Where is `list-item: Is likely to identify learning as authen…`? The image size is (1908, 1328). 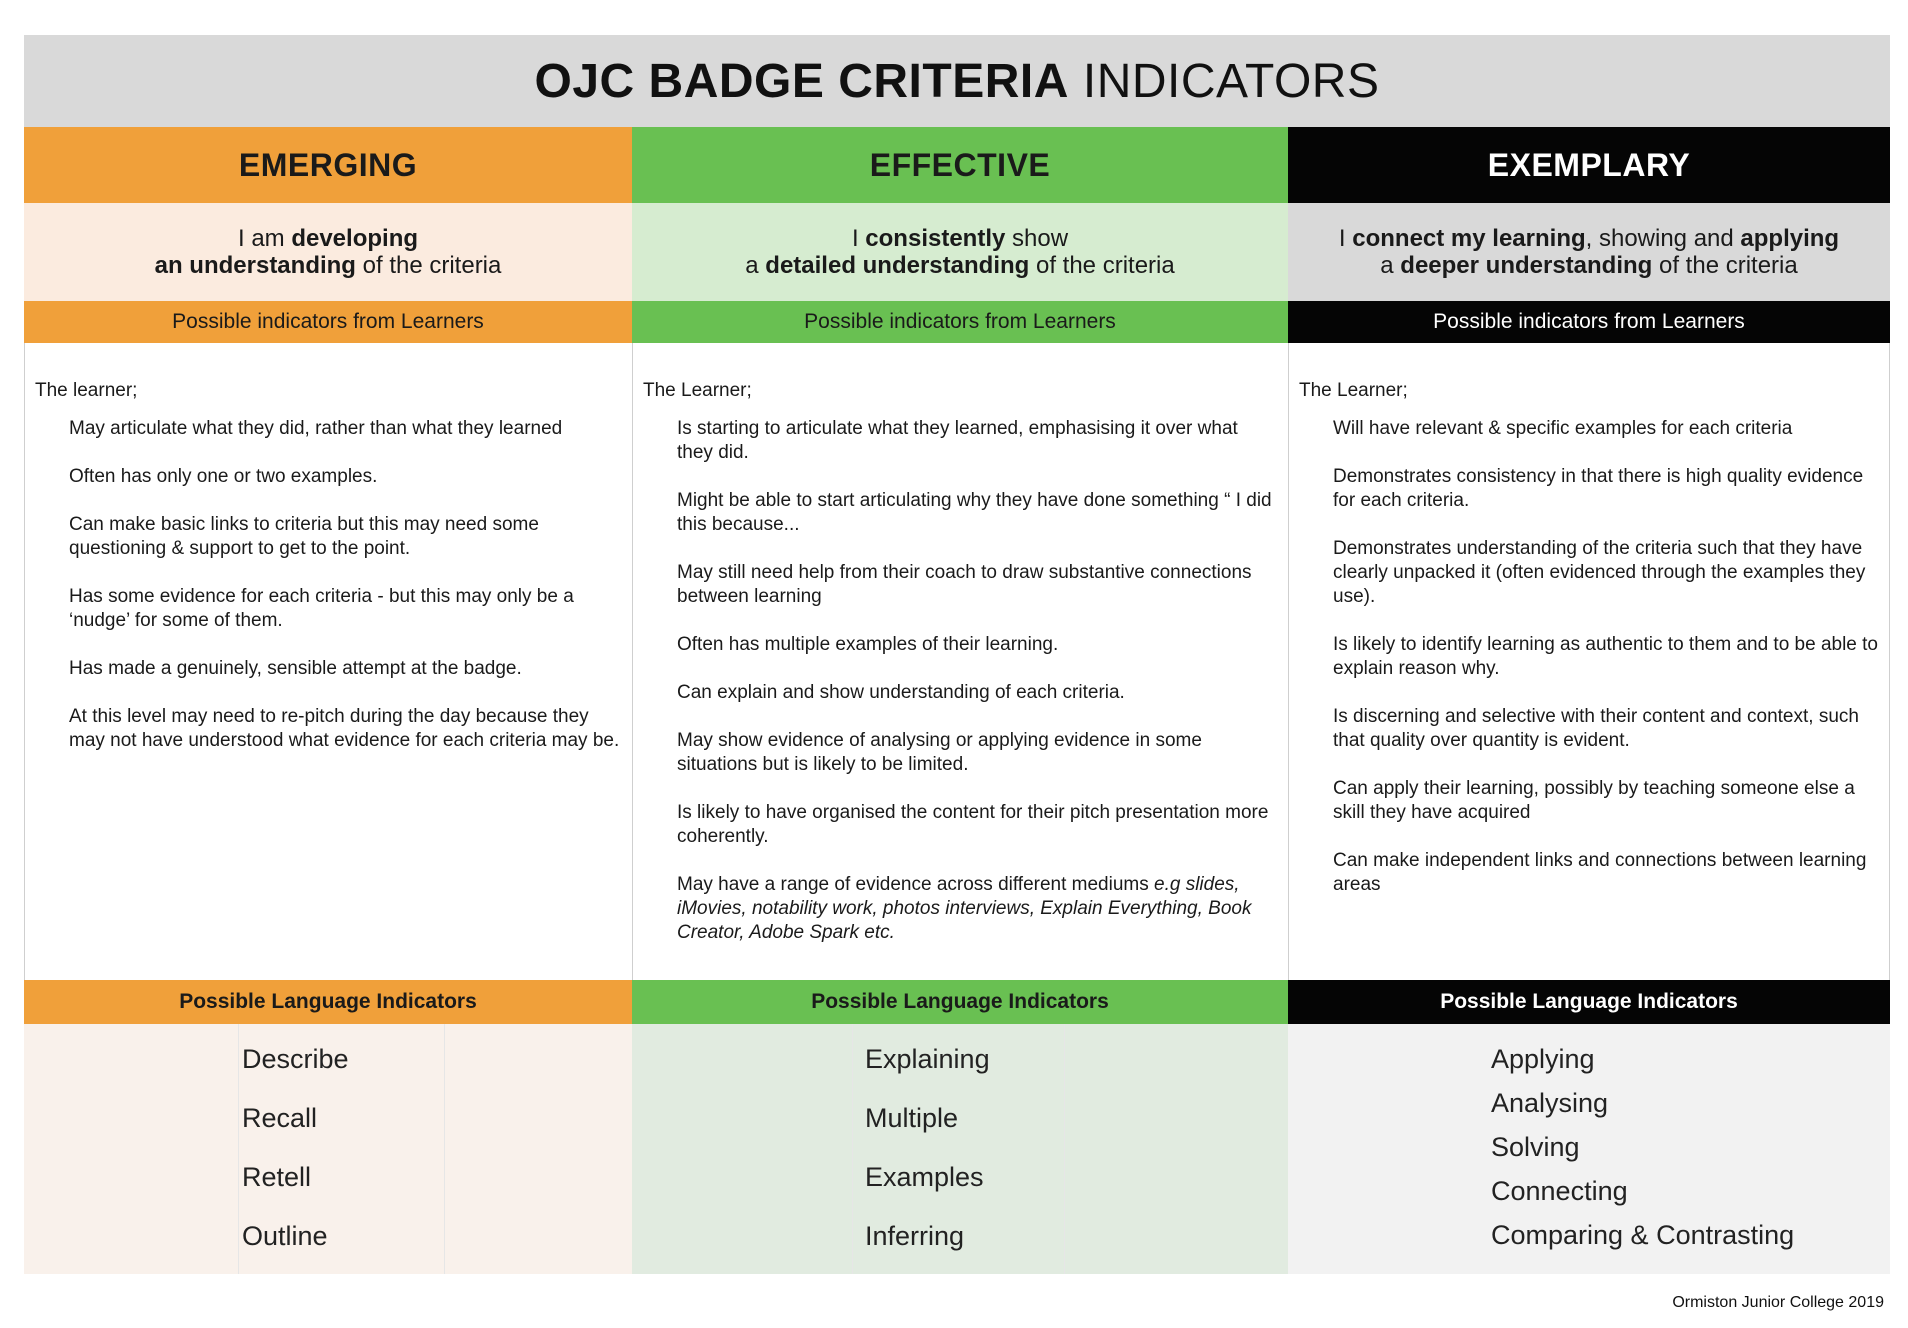
list-item: Is likely to identify learning as authen… is located at coordinates (1605, 656).